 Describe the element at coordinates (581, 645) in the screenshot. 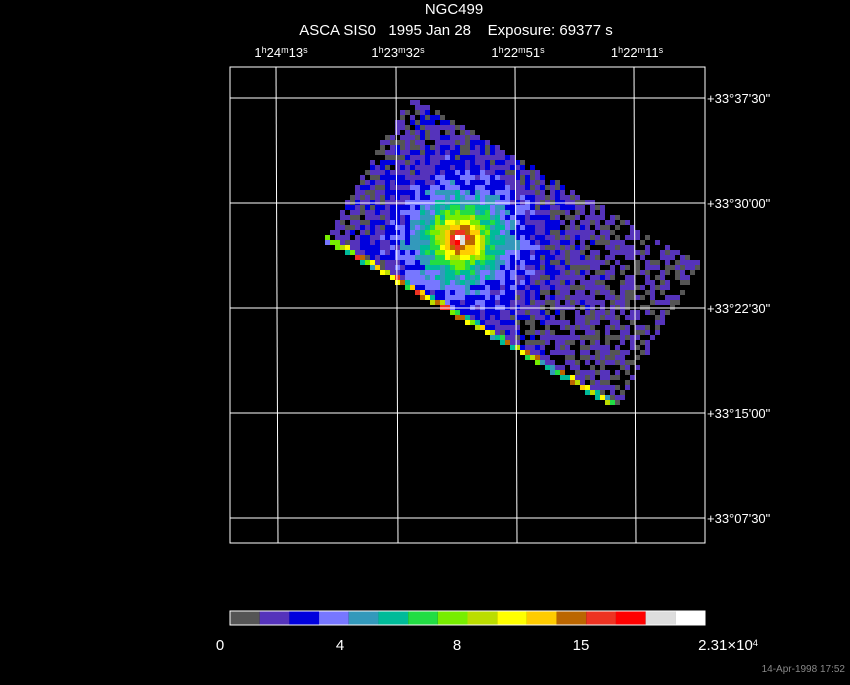

I see `label-part: 15` at that location.